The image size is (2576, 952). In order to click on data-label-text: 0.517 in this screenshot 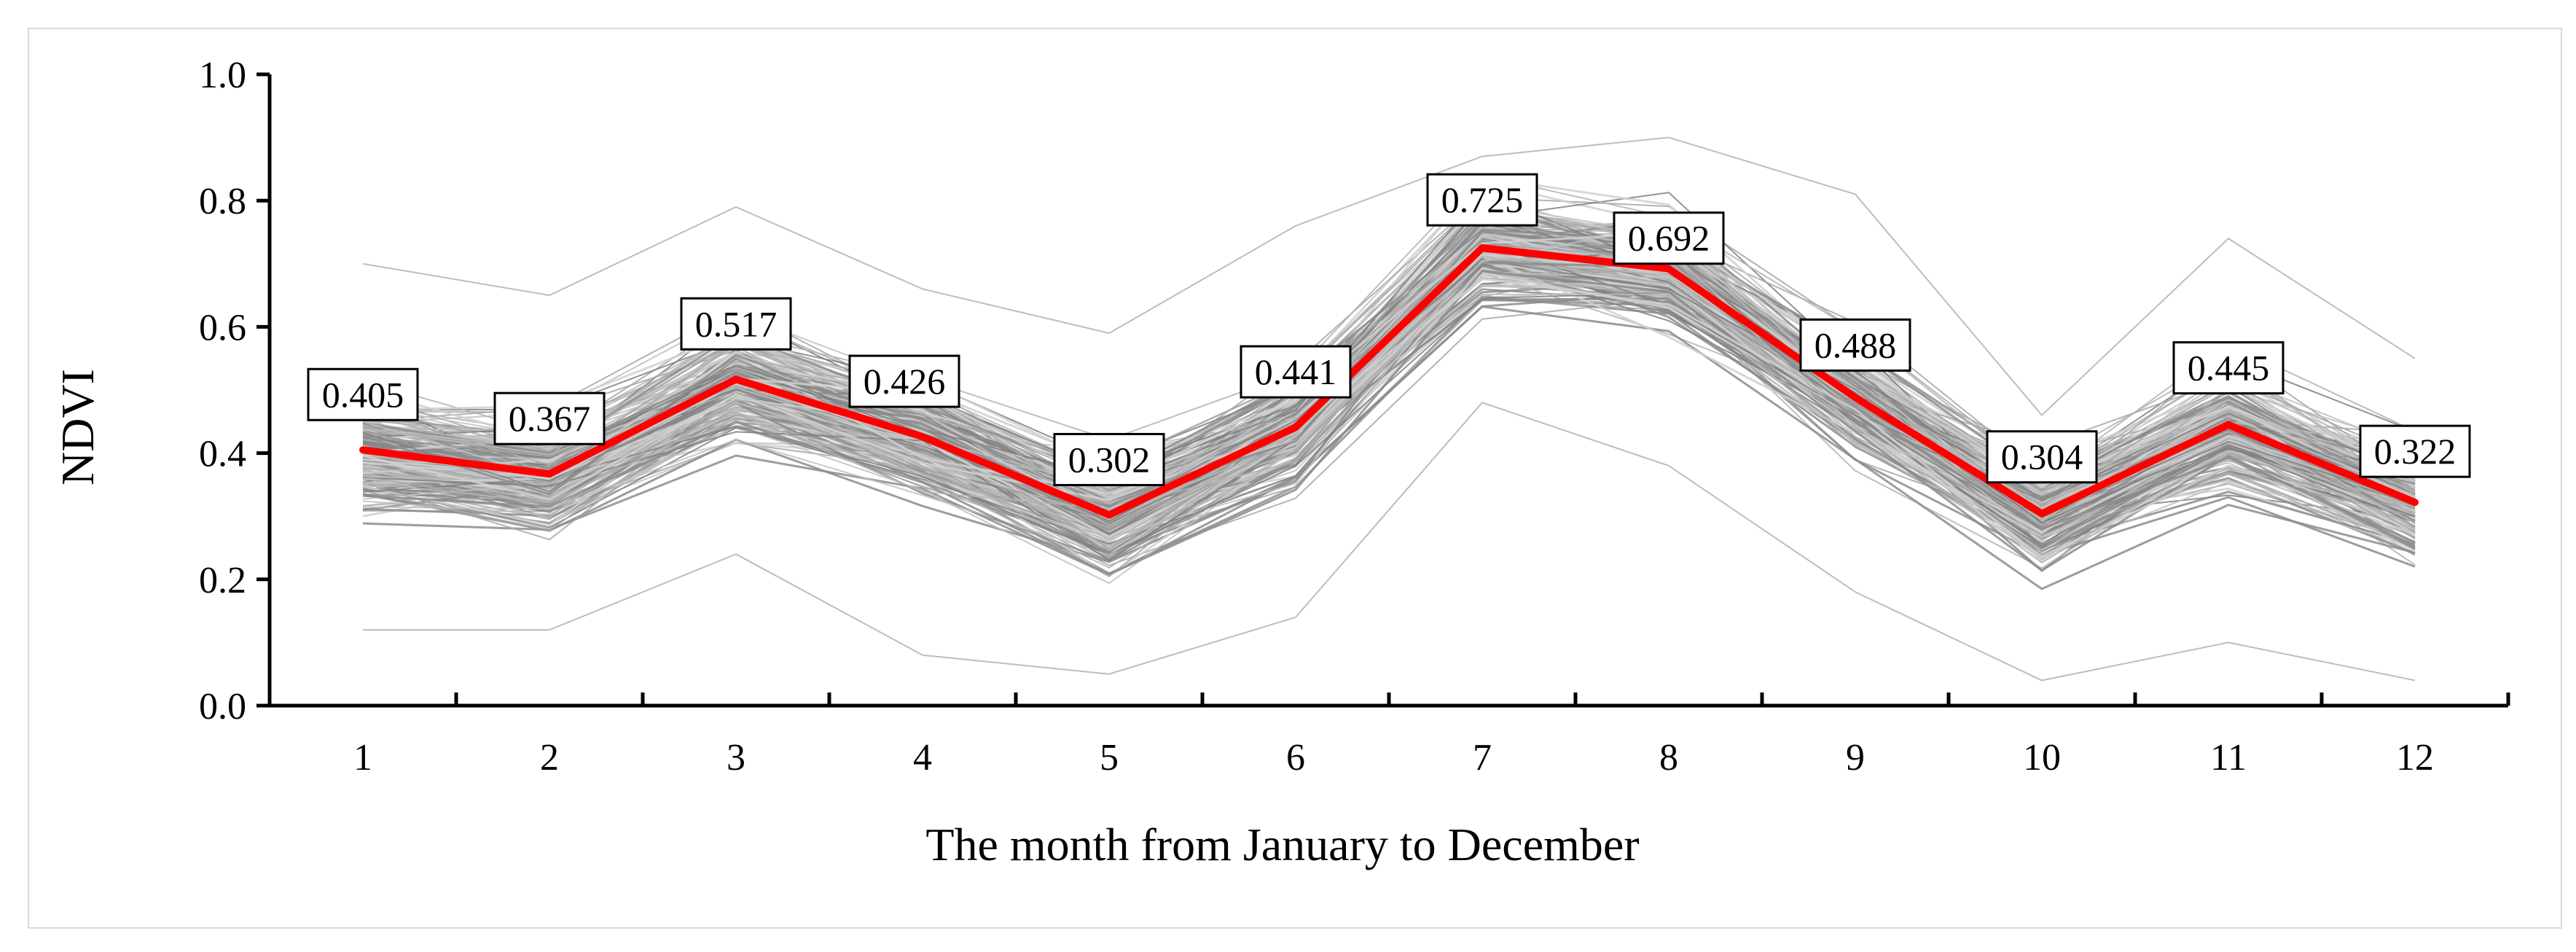, I will do `click(736, 323)`.